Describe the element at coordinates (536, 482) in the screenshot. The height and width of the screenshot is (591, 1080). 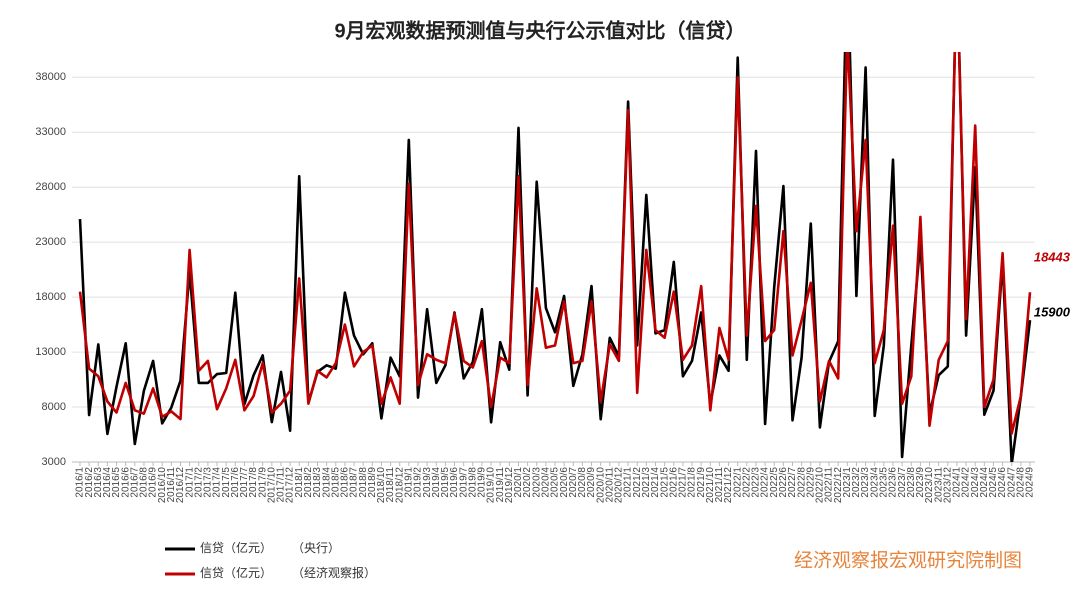
I see `x-tick-label: 2020/3` at that location.